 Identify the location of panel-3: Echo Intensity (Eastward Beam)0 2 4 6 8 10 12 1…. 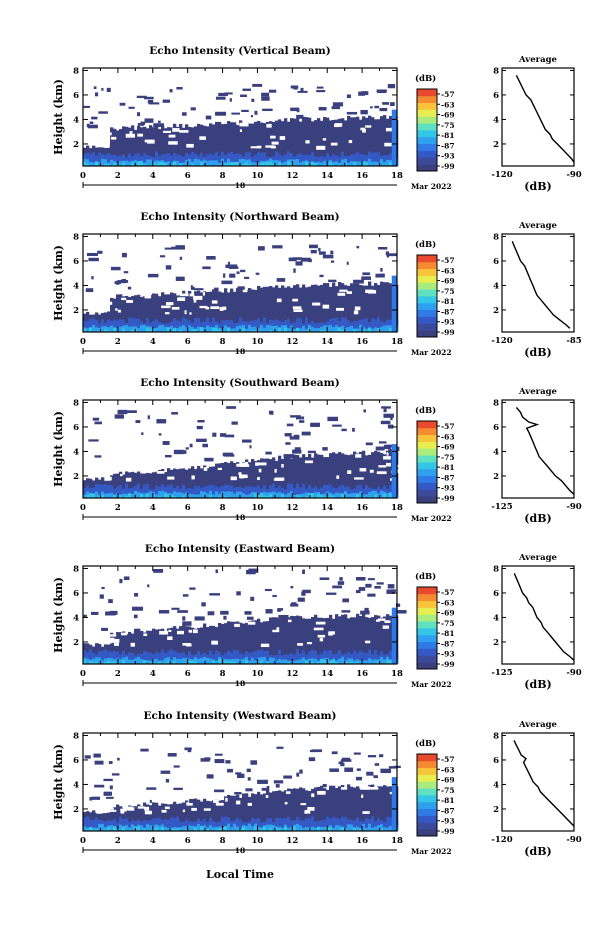
(317, 617).